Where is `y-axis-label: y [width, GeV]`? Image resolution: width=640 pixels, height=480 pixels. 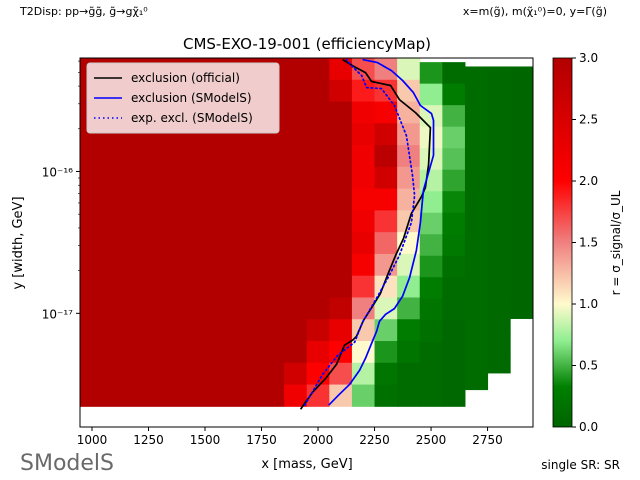
y-axis-label: y [width, GeV] is located at coordinates (18, 242).